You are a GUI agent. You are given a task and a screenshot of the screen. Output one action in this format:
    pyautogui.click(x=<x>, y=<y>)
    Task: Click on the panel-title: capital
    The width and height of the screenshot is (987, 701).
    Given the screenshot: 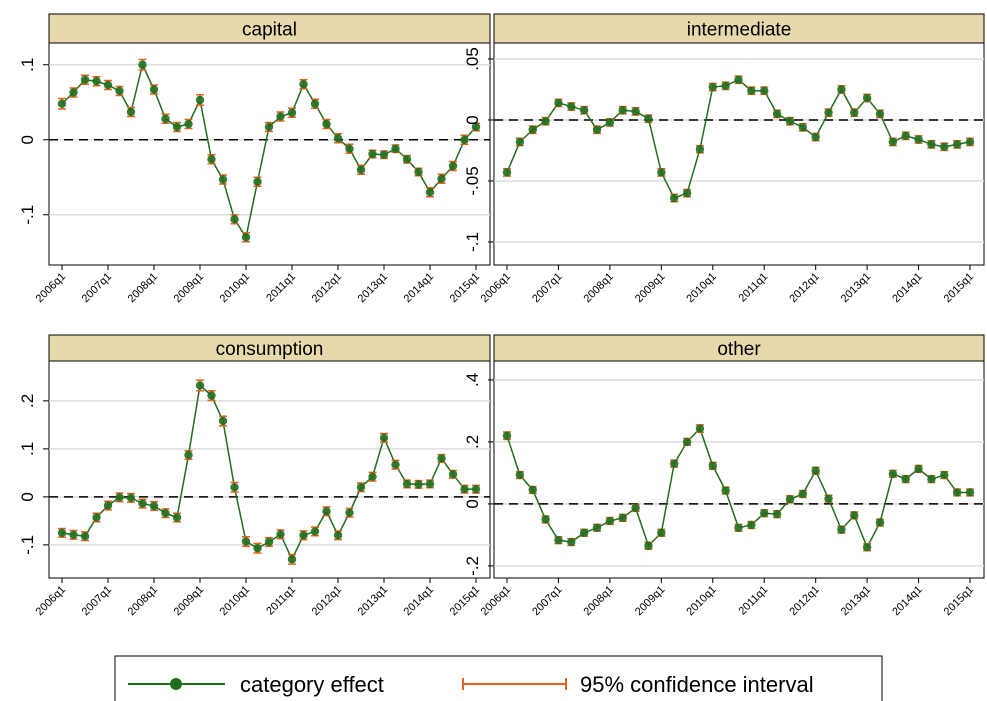 What is the action you would take?
    pyautogui.click(x=269, y=30)
    